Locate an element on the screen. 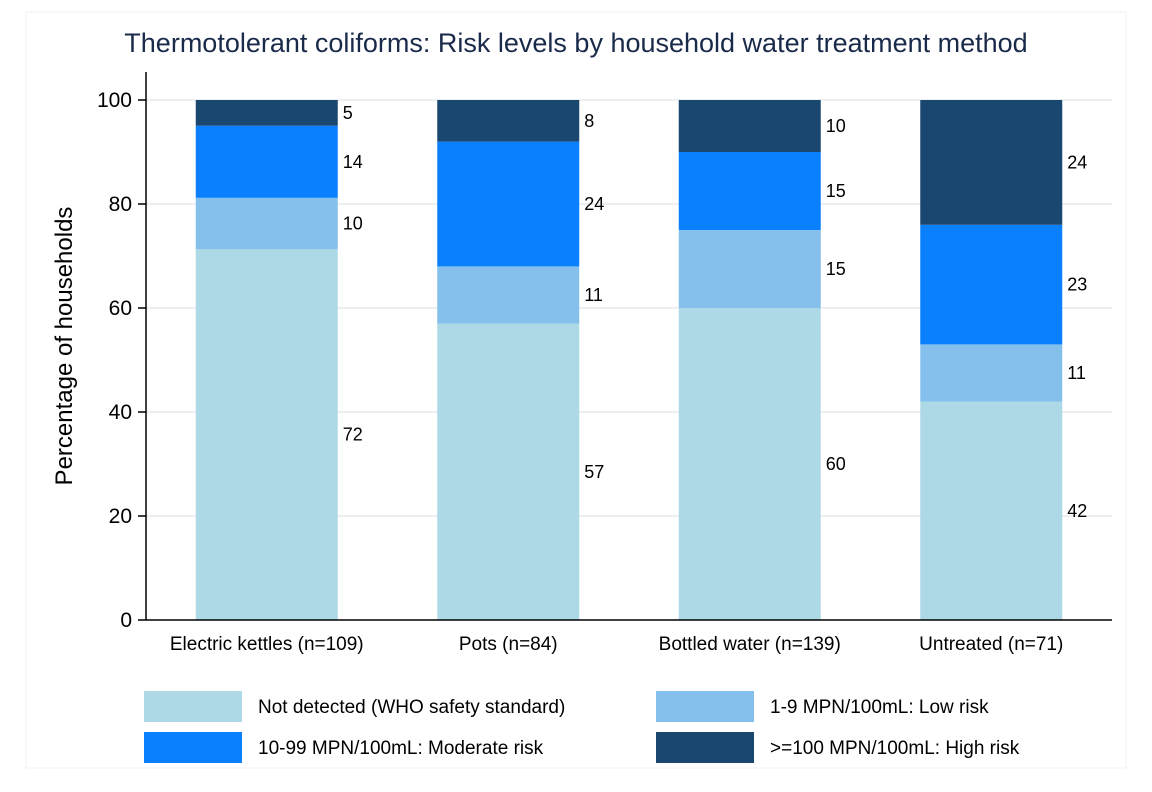 This screenshot has width=1152, height=792. x-category-label: Untreated (n=71) is located at coordinates (991, 644).